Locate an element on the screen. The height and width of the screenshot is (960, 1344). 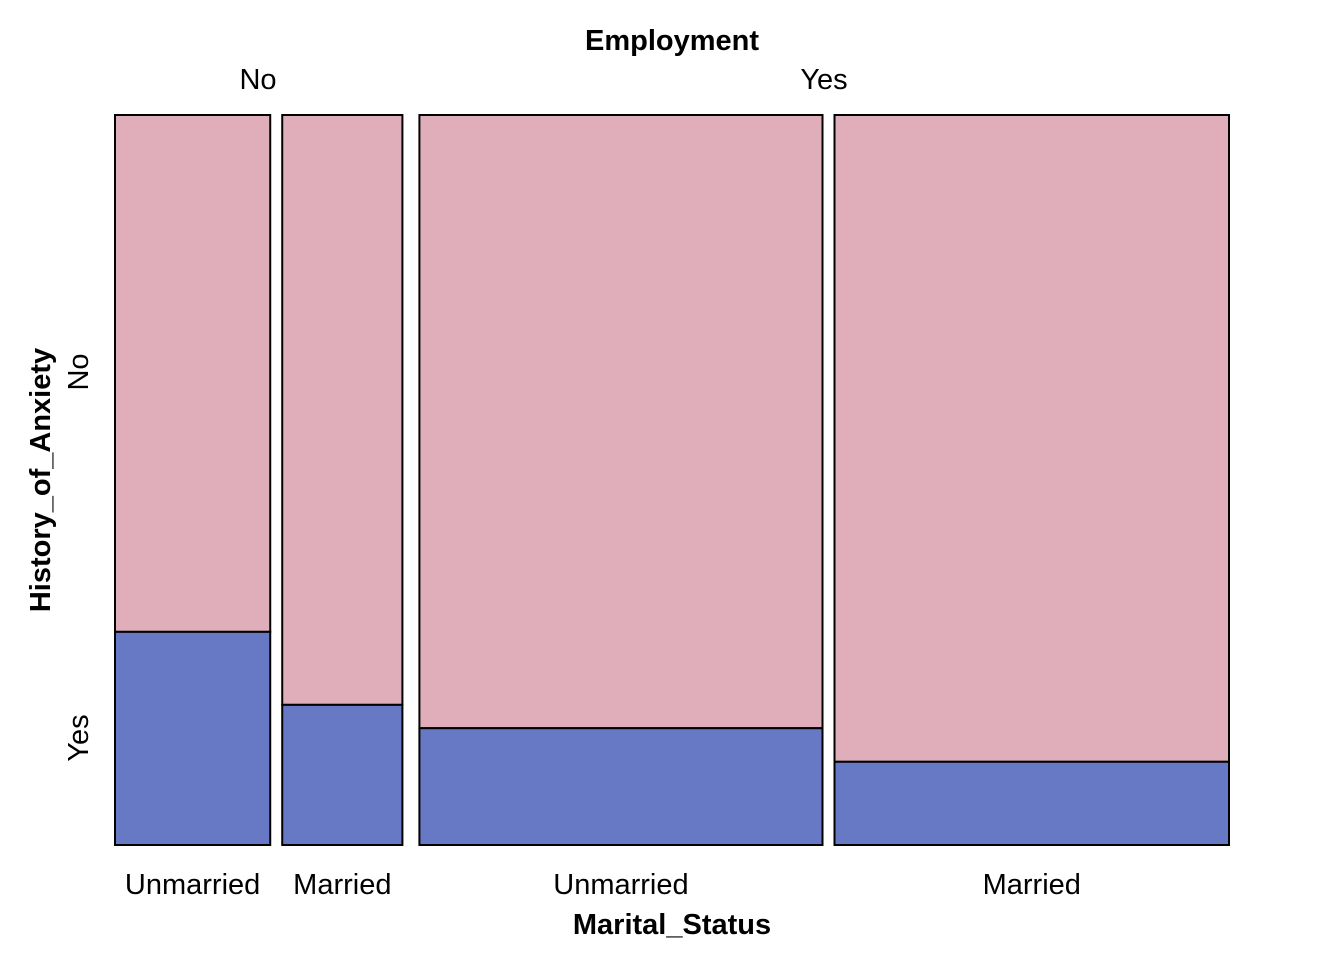
tile-no-unmarried-anxiety-no is located at coordinates (193, 373).